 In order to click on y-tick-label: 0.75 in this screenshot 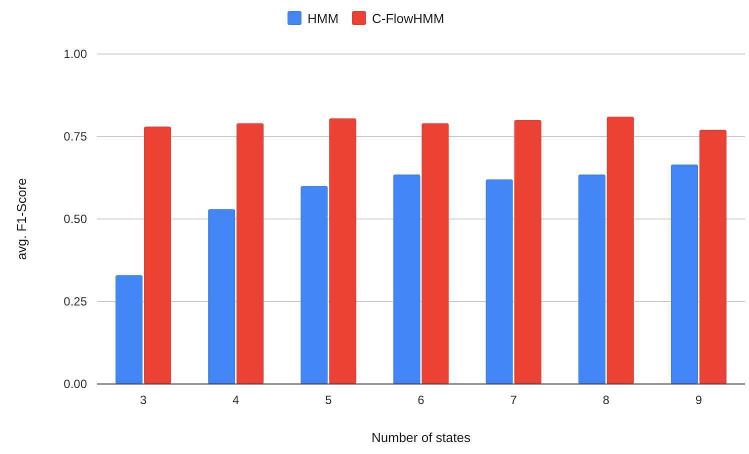, I will do `click(76, 137)`.